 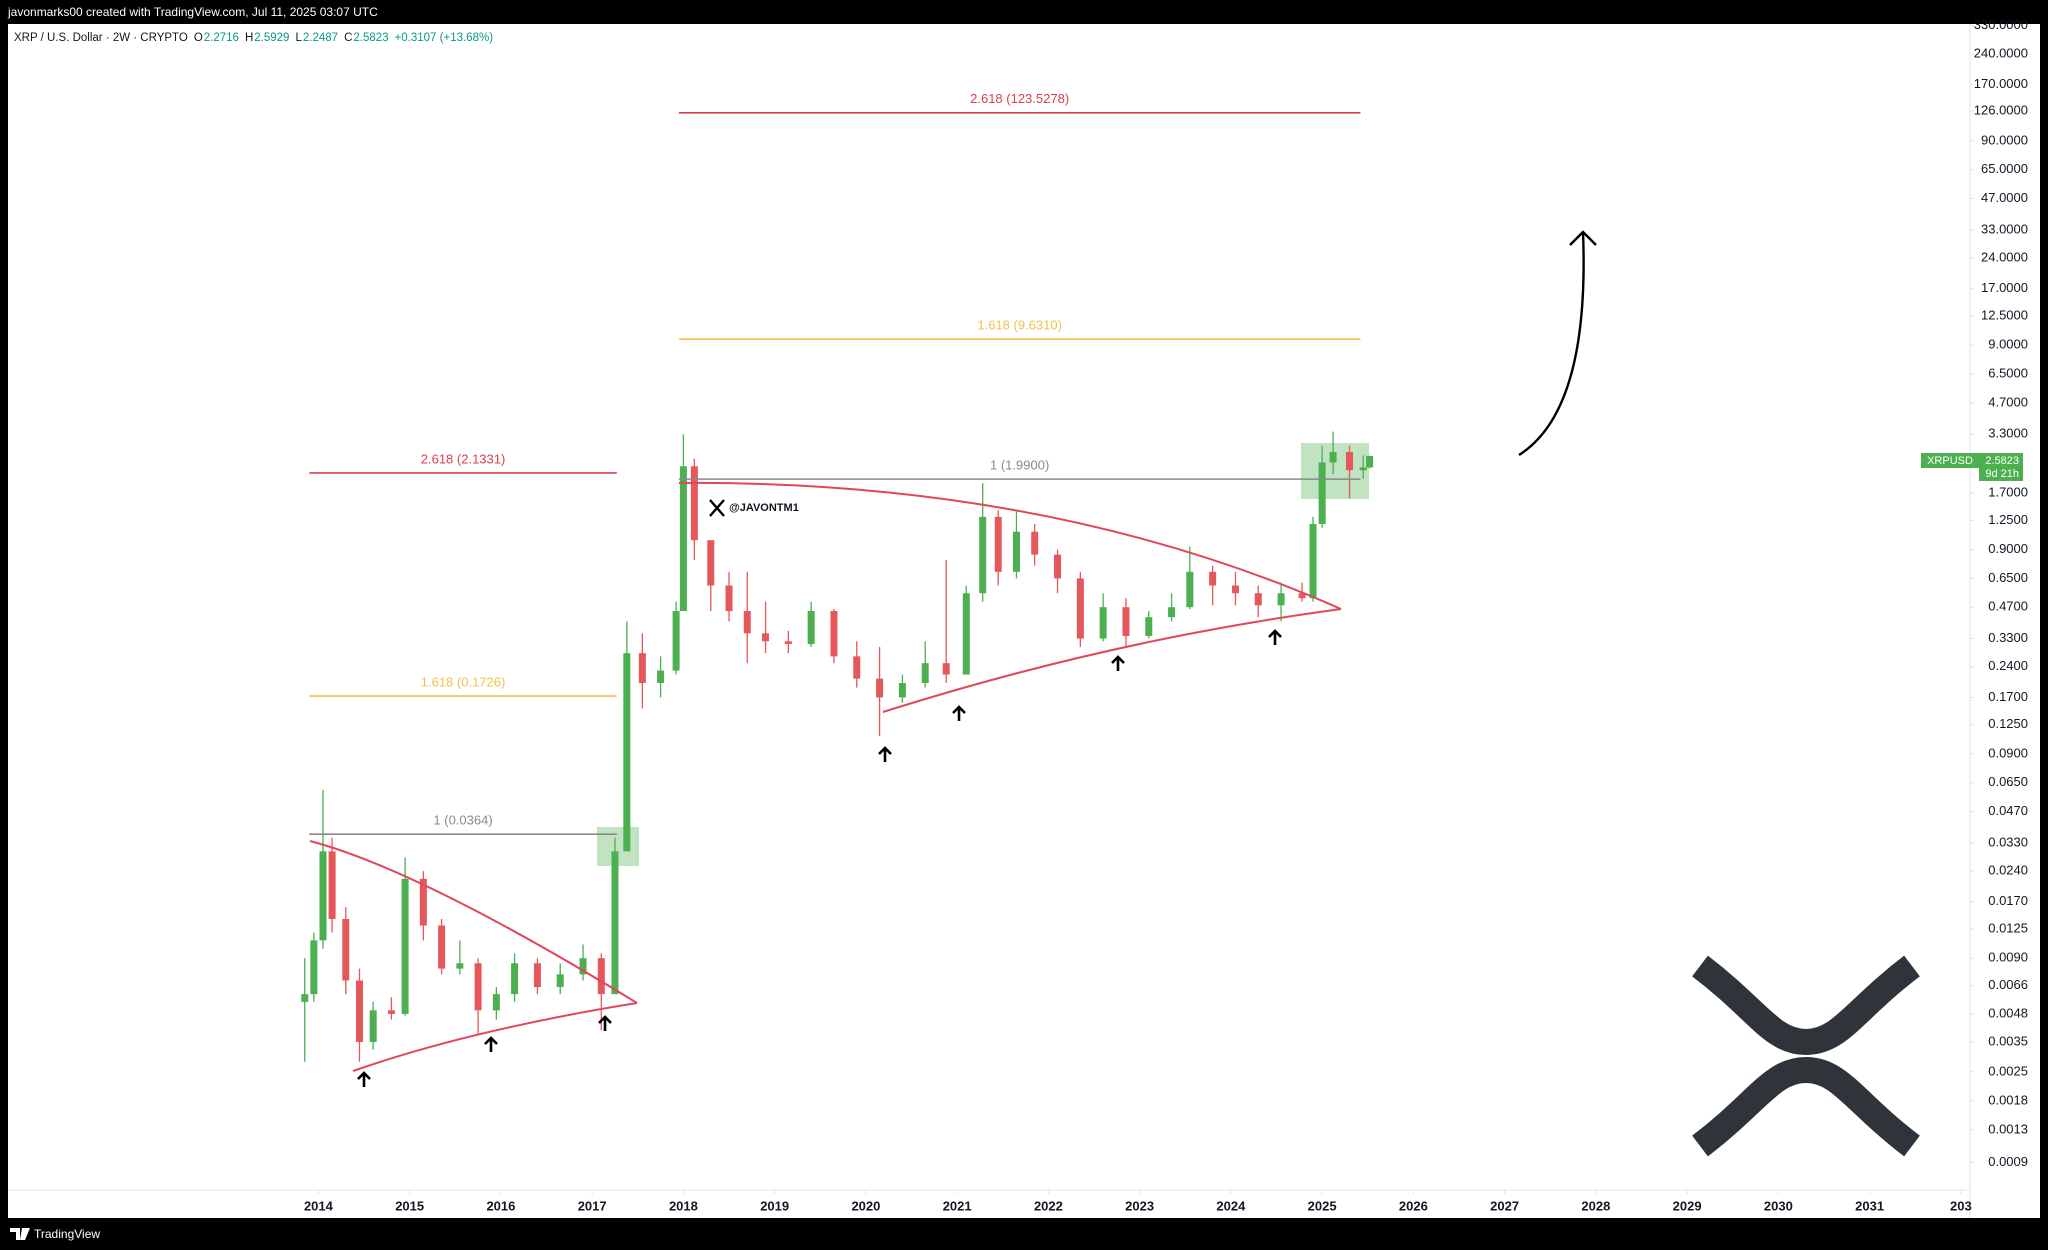 I want to click on y-tick-label: 0.0048, so click(x=2008, y=1012).